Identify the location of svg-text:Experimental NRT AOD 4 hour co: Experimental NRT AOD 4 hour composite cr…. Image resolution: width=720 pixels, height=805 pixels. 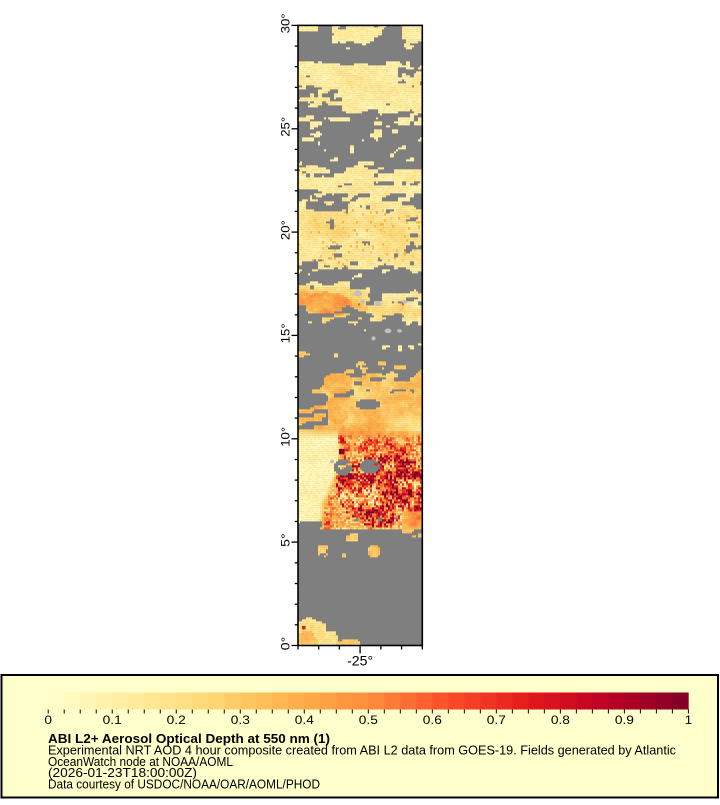
(362, 751).